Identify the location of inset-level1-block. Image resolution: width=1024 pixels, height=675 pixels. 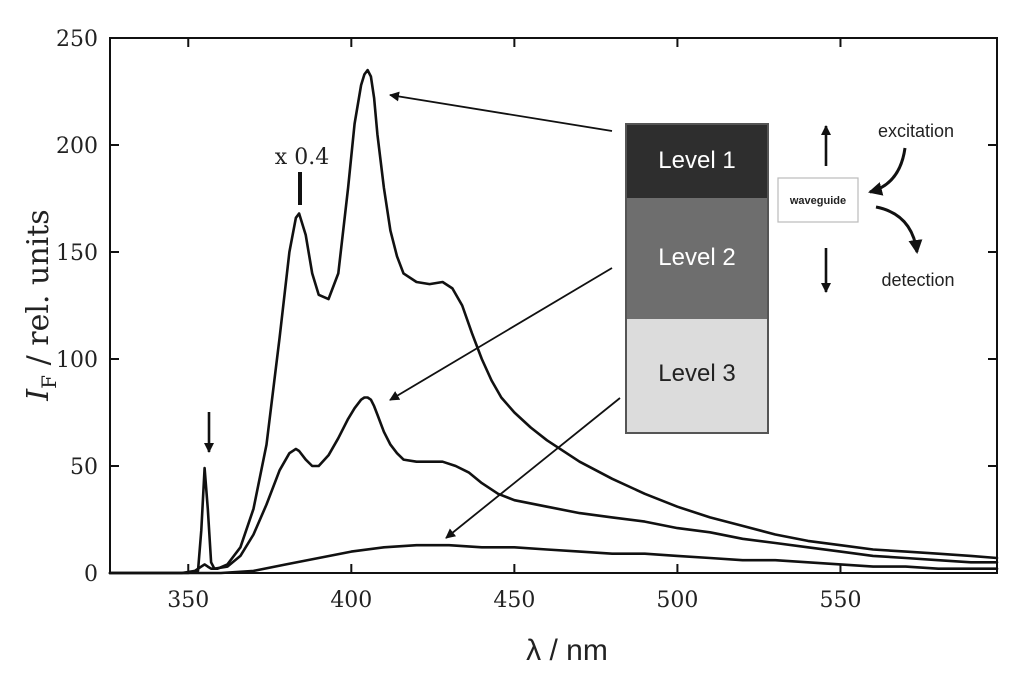
(697, 161).